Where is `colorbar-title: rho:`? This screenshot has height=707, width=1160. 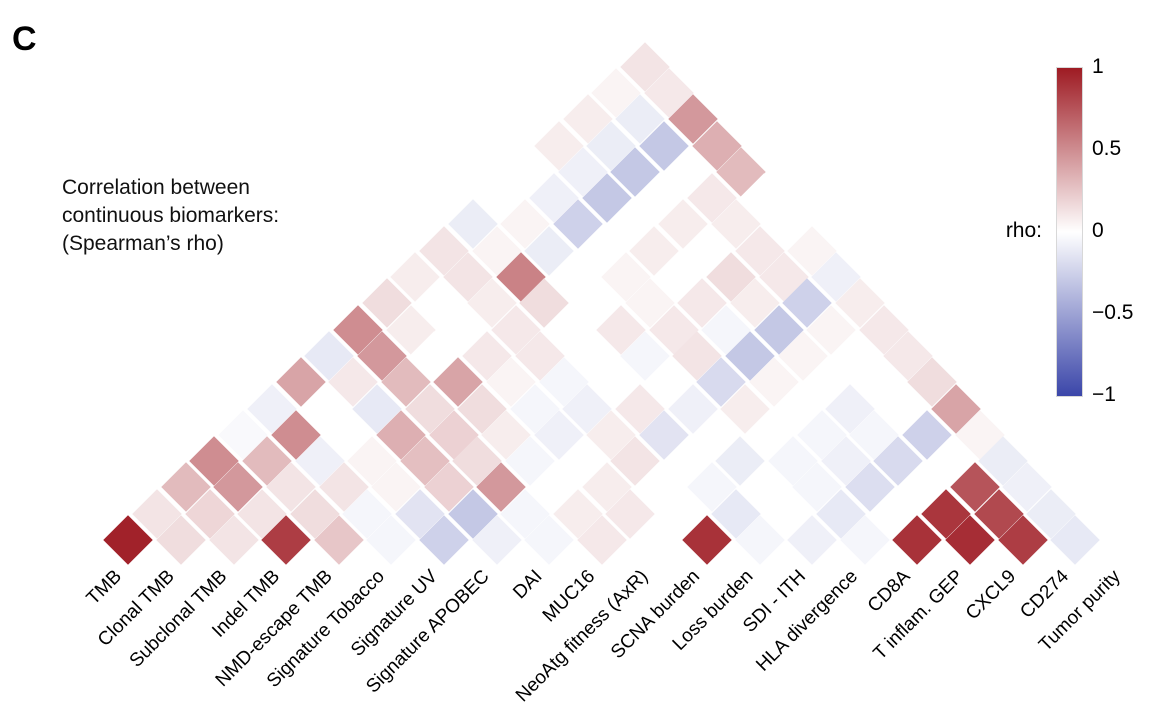 colorbar-title: rho: is located at coordinates (1023, 230).